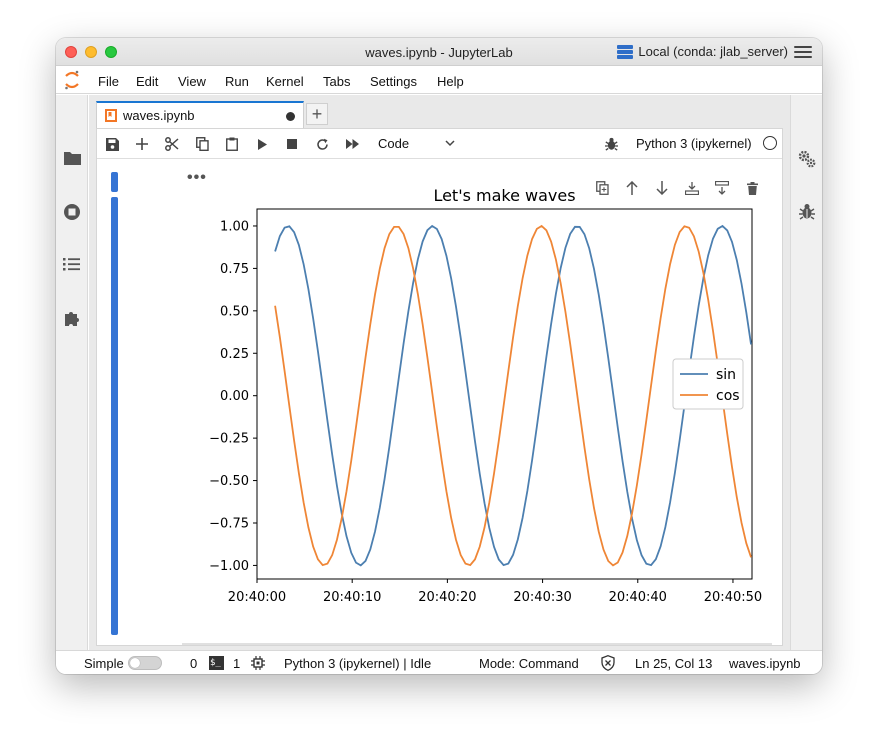  What do you see at coordinates (200, 114) in the screenshot?
I see `tab-waves-notebook: waves.ipynb` at bounding box center [200, 114].